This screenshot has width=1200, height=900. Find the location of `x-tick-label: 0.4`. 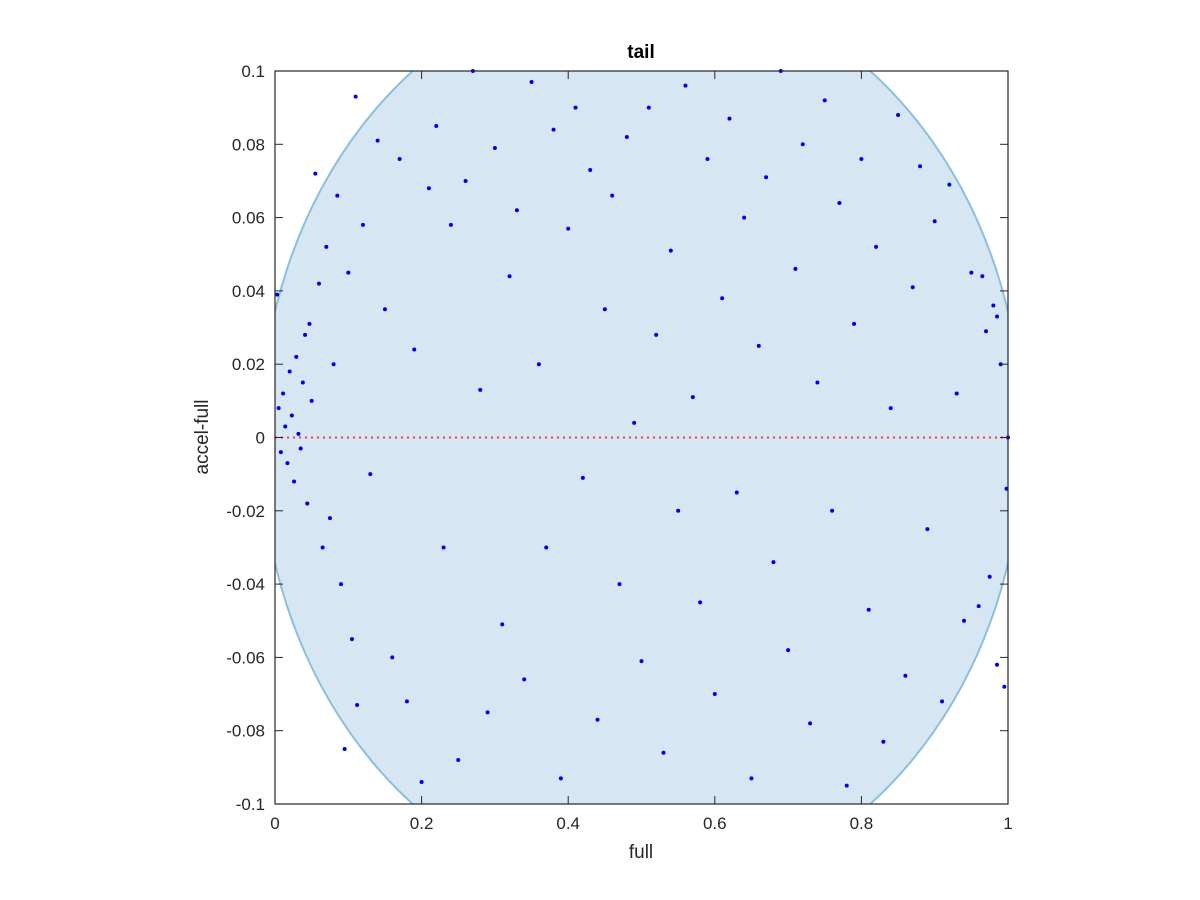

x-tick-label: 0.4 is located at coordinates (568, 823).